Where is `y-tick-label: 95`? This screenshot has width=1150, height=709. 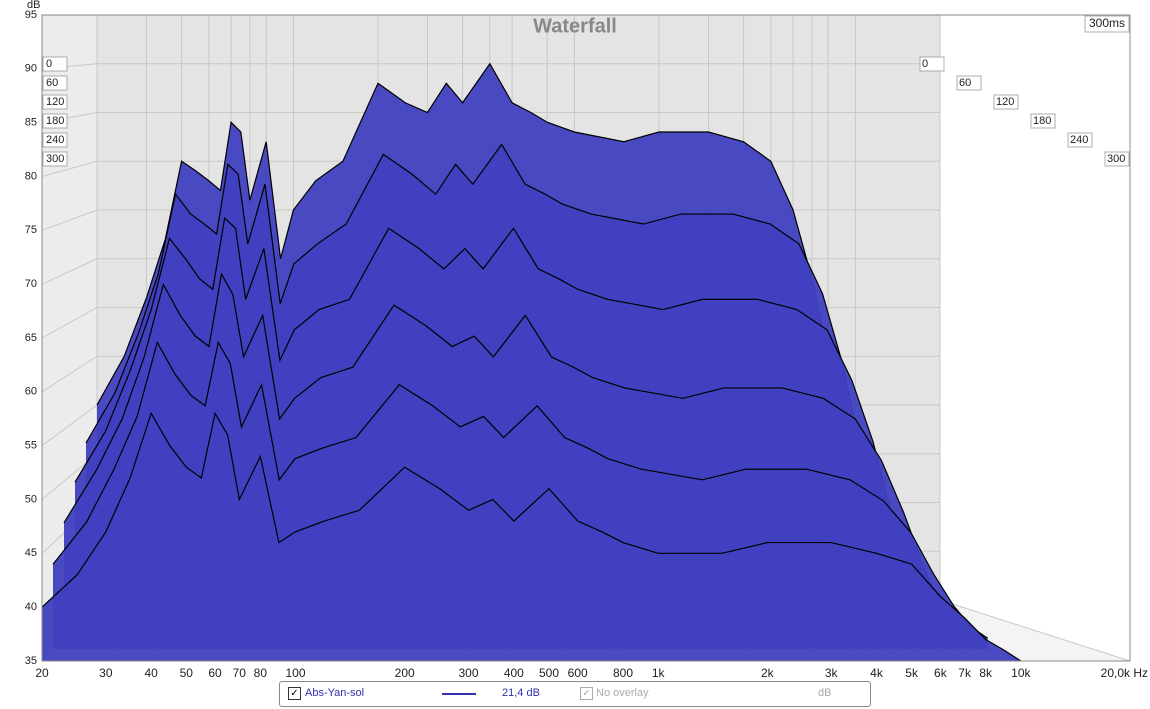
y-tick-label: 95 is located at coordinates (31, 15).